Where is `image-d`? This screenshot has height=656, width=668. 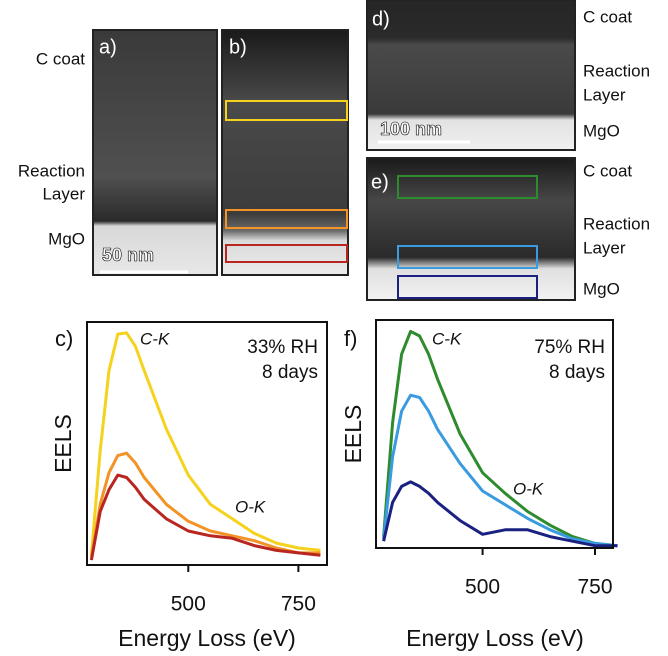 image-d is located at coordinates (471, 75).